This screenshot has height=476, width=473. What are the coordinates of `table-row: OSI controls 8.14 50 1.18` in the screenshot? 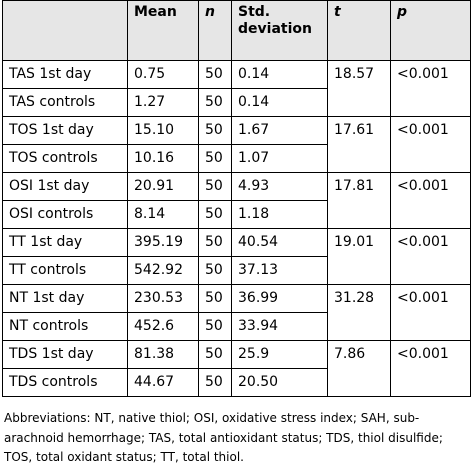 It's located at (236, 214).